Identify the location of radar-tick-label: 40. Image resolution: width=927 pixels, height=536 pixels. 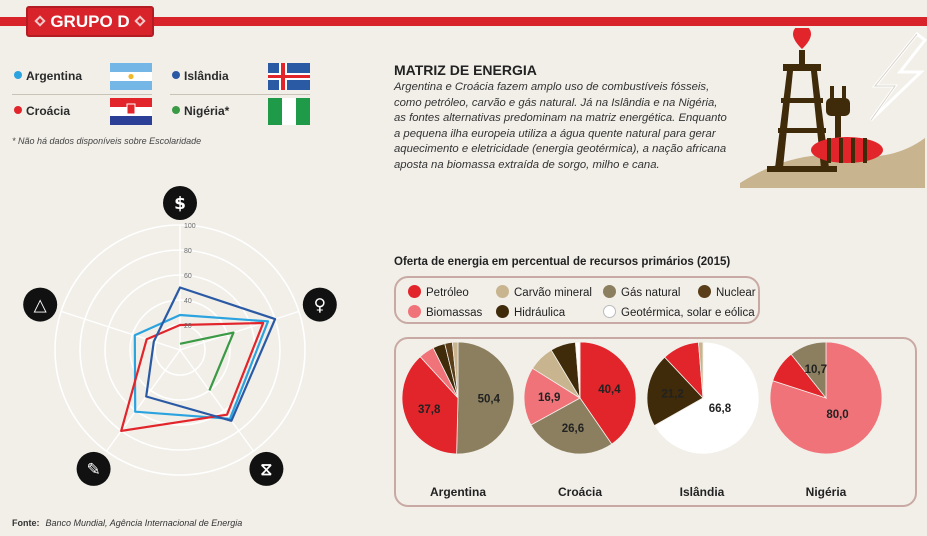
(188, 301).